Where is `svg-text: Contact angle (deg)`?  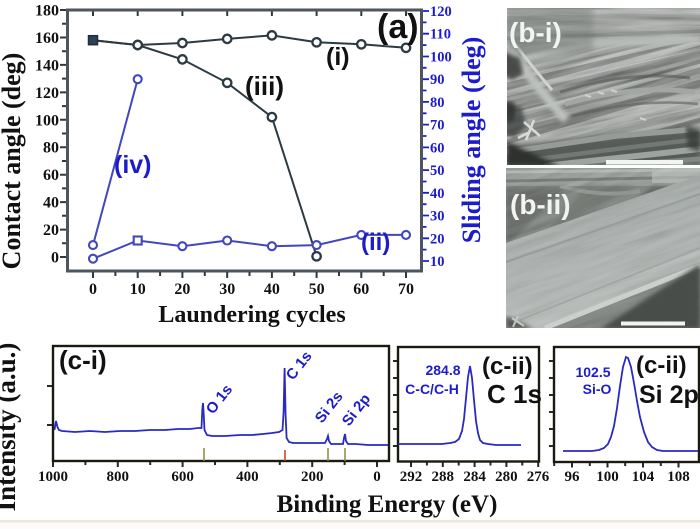
svg-text: Contact angle (deg) is located at coordinates (13, 161).